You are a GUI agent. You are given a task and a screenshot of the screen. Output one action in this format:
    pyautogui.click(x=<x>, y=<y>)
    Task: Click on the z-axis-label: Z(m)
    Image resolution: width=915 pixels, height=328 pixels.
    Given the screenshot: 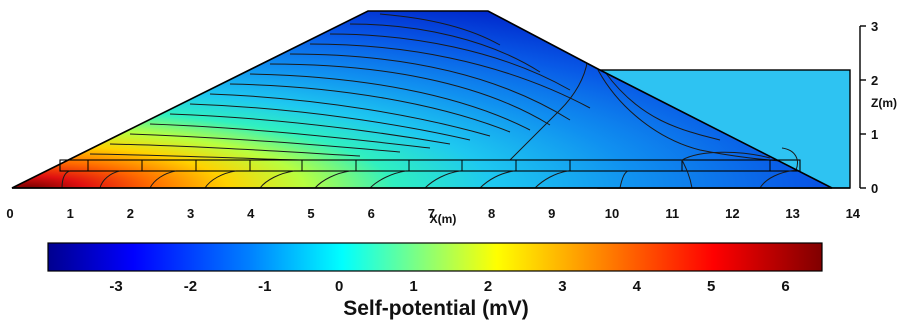 What is the action you would take?
    pyautogui.click(x=884, y=103)
    